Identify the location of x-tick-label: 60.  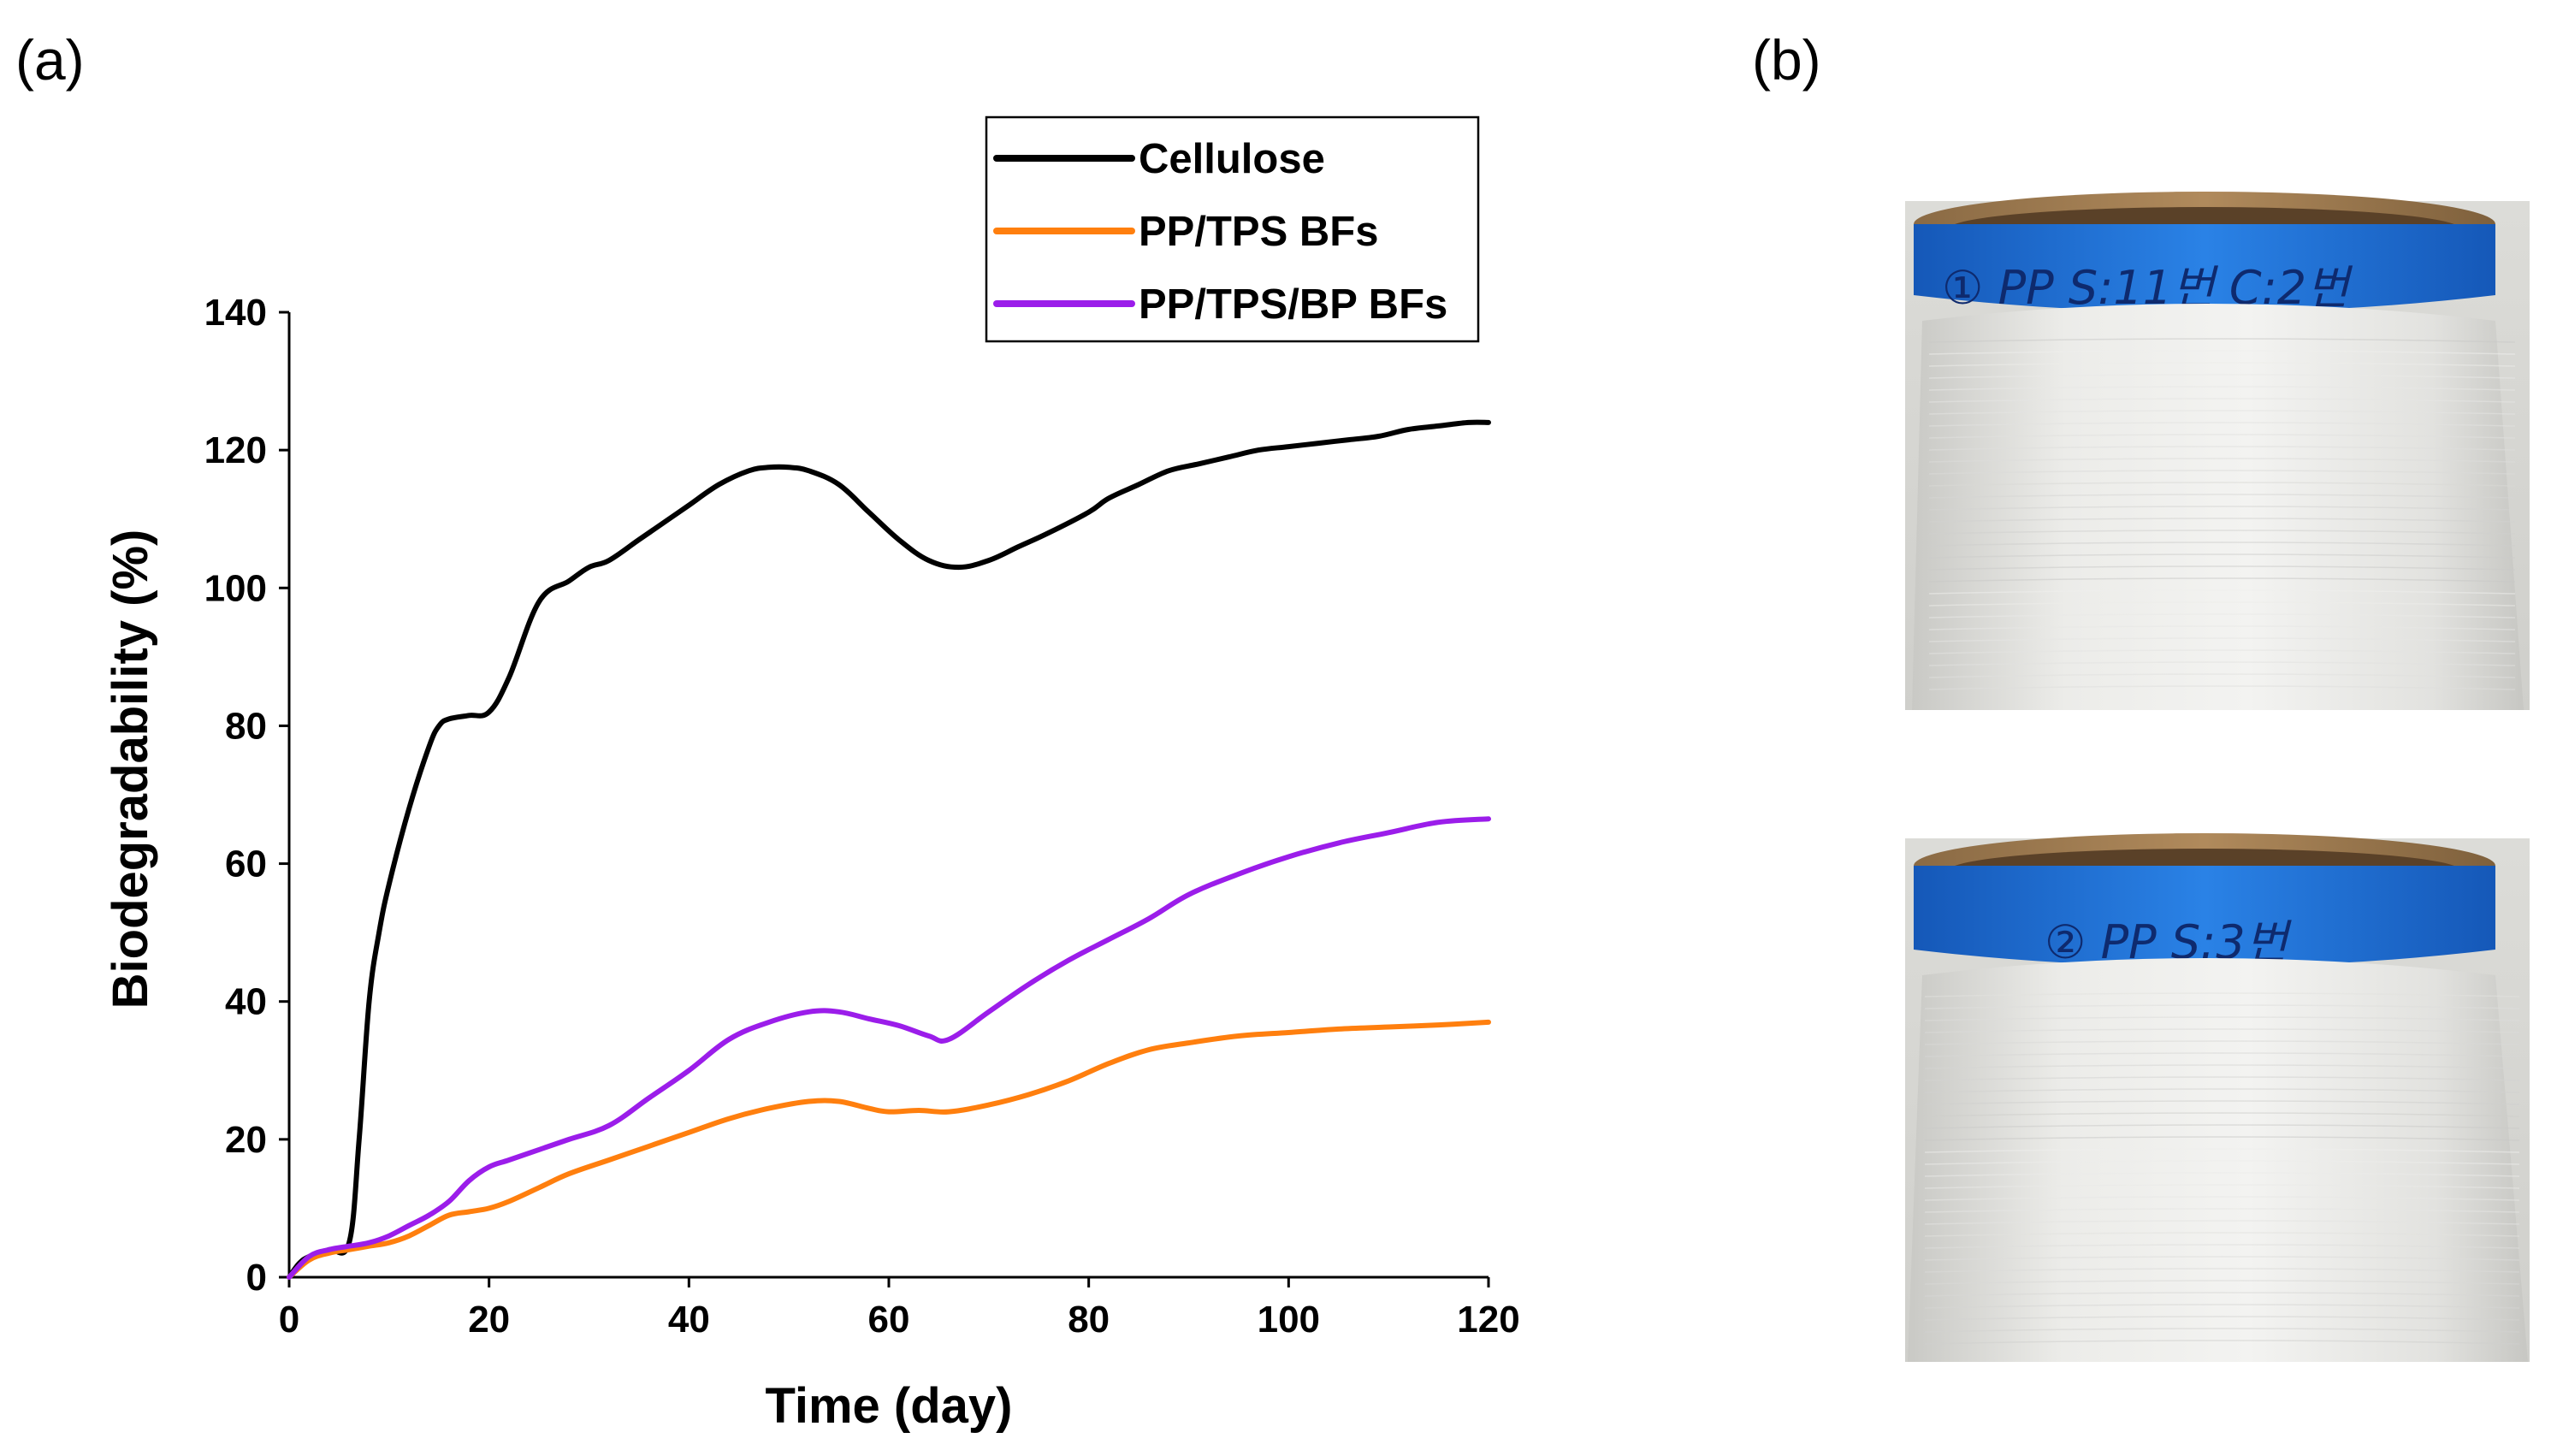
(889, 1320).